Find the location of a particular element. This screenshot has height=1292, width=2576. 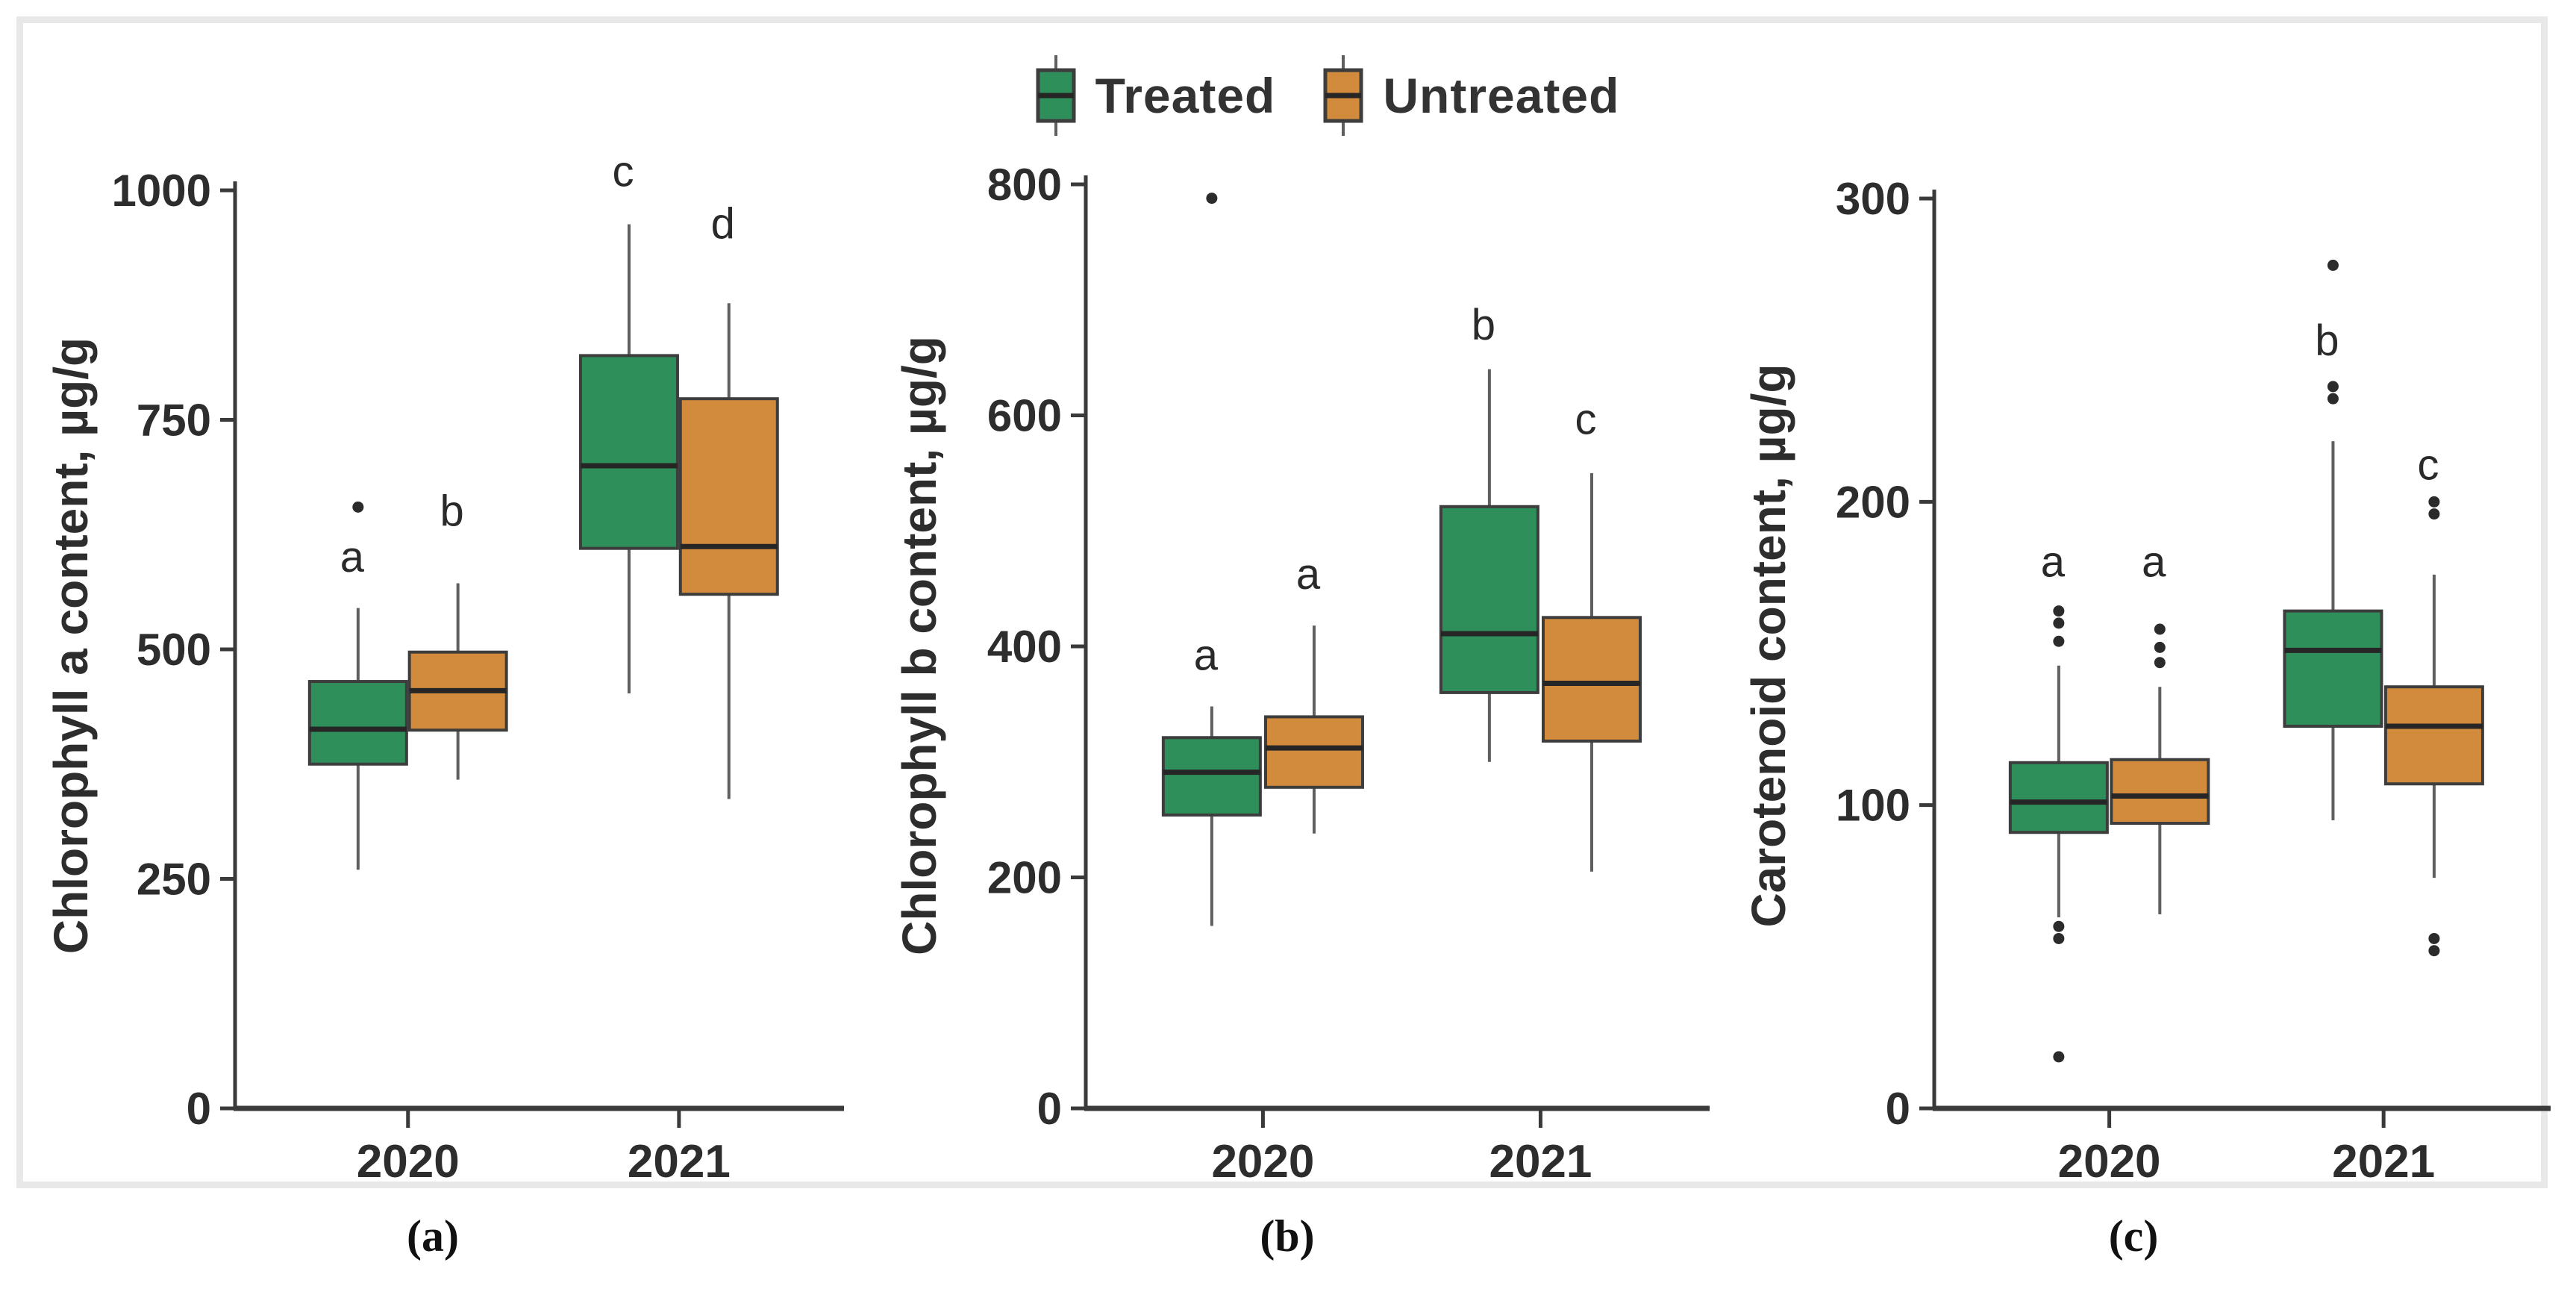

y-tick-label: 400 is located at coordinates (1024, 647).